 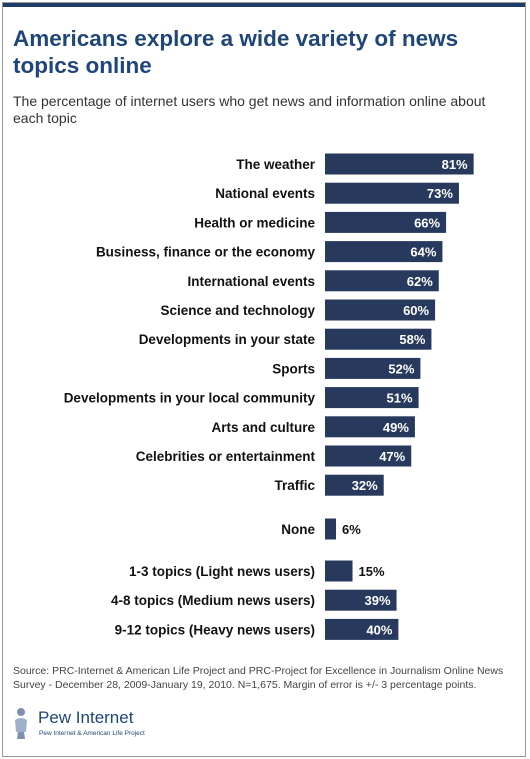 I want to click on category-label: Developments in your local community, so click(x=190, y=398).